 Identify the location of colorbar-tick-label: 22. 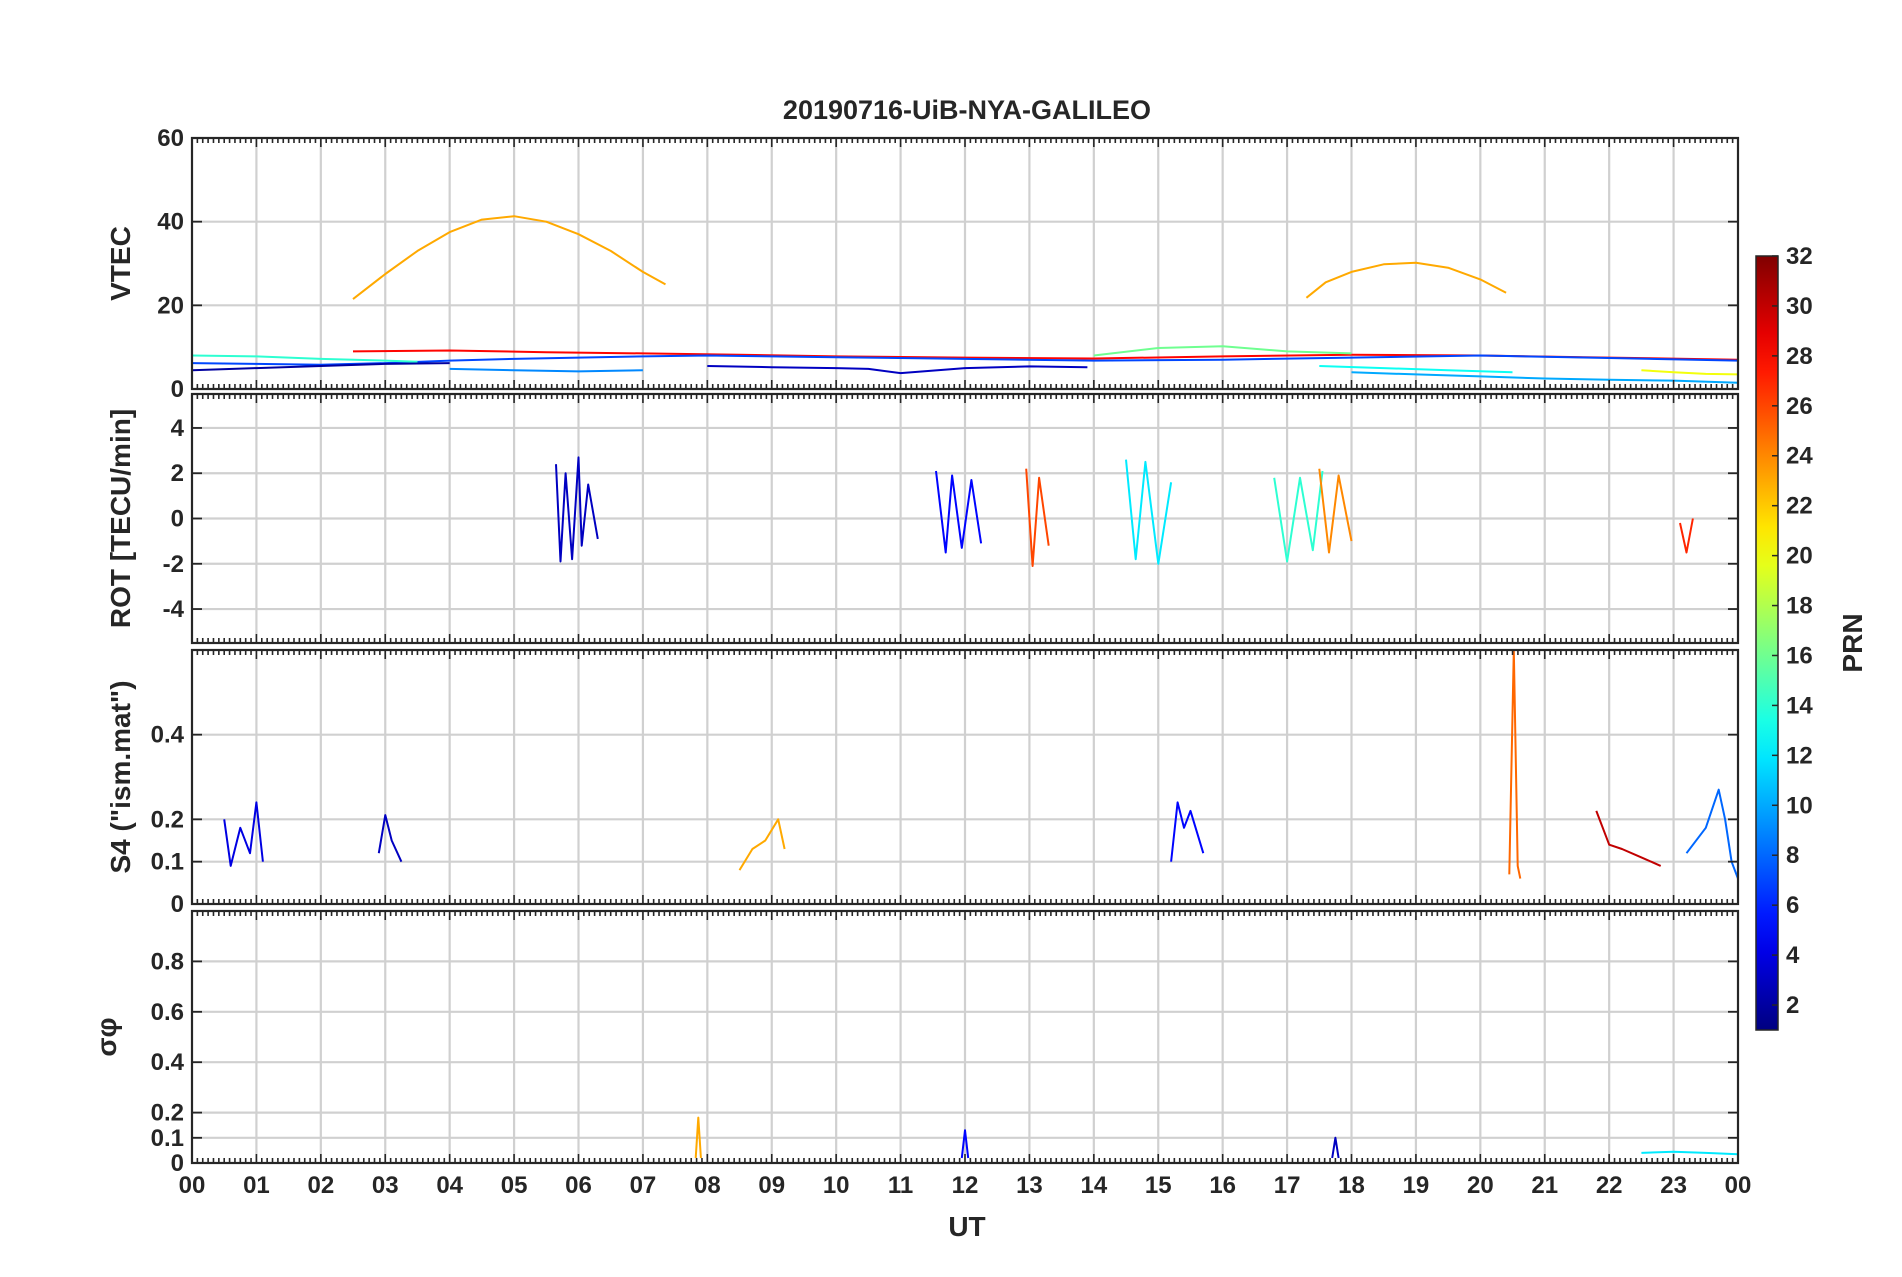
(1799, 506).